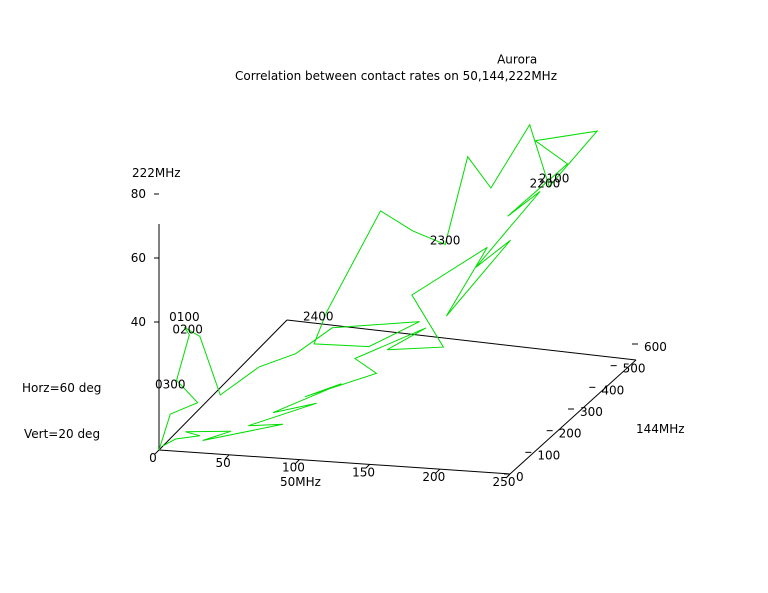  Describe the element at coordinates (293, 468) in the screenshot. I see `x-tick-label: 100` at that location.